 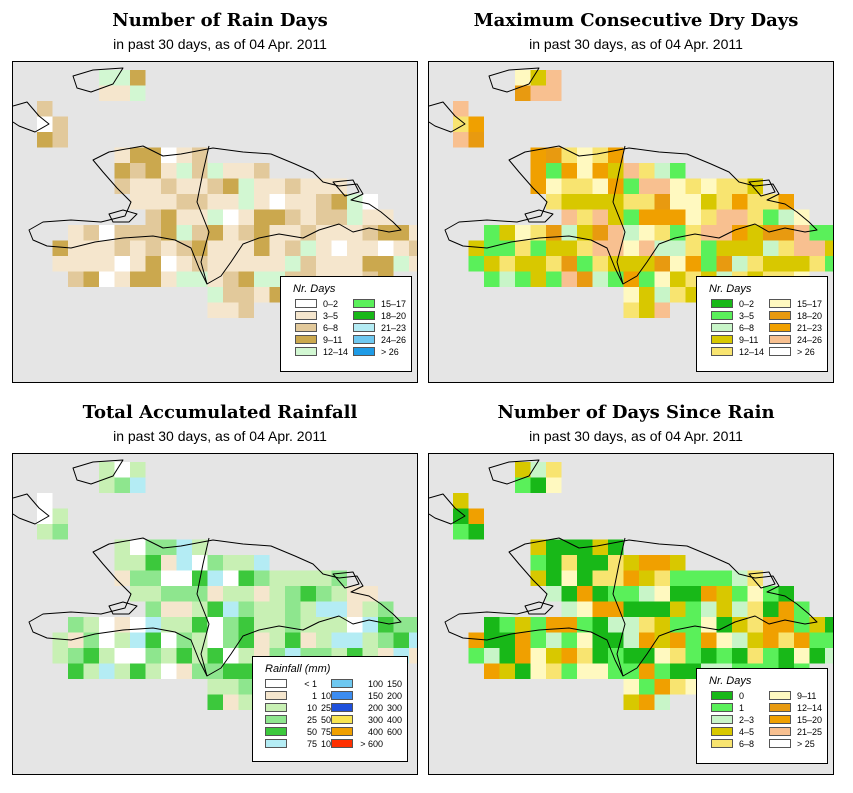 I want to click on legend-item: 3–5, so click(x=732, y=316).